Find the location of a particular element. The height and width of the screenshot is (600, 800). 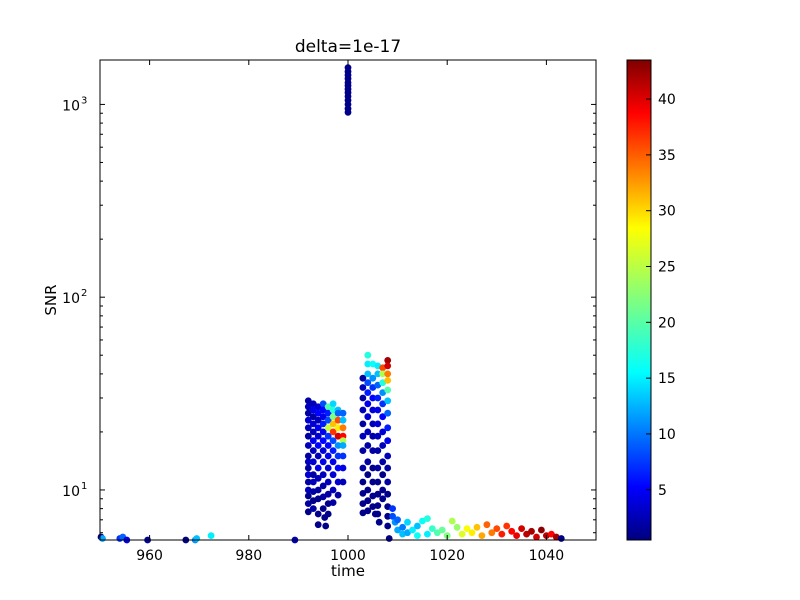

x-tick-label: 980 is located at coordinates (248, 556).